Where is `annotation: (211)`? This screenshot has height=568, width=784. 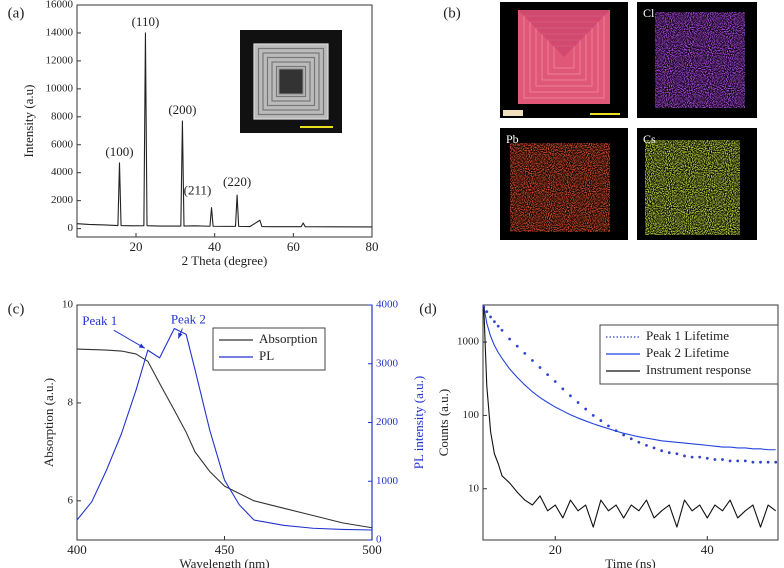
annotation: (211) is located at coordinates (198, 190).